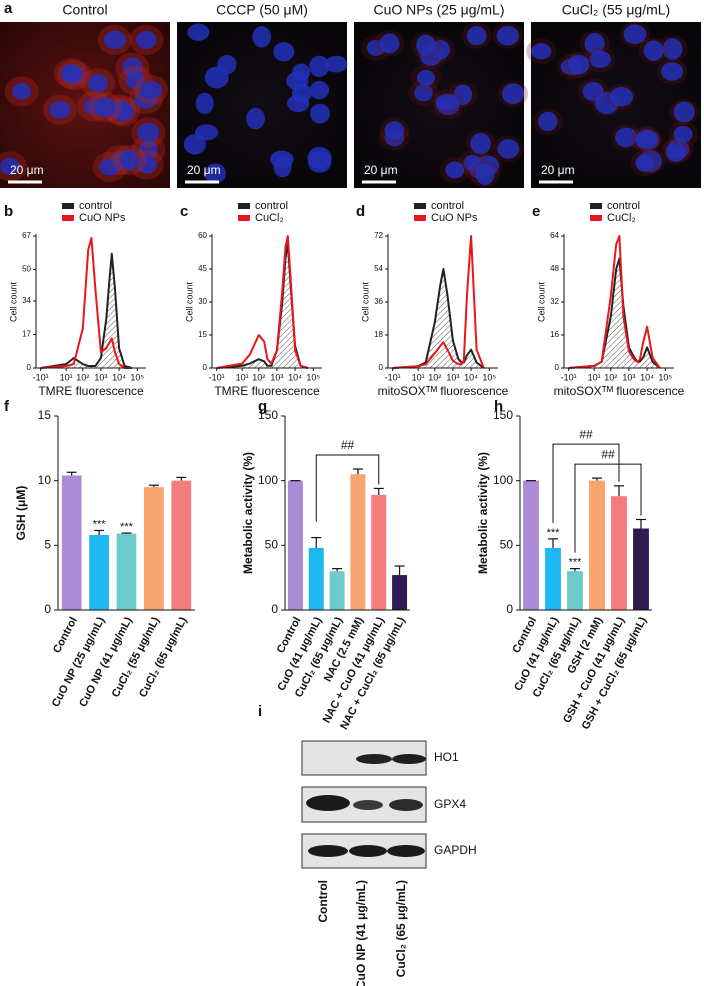 This screenshot has height=986, width=704. What do you see at coordinates (665, 377) in the screenshot?
I see `x-tick-label: 10⁵` at bounding box center [665, 377].